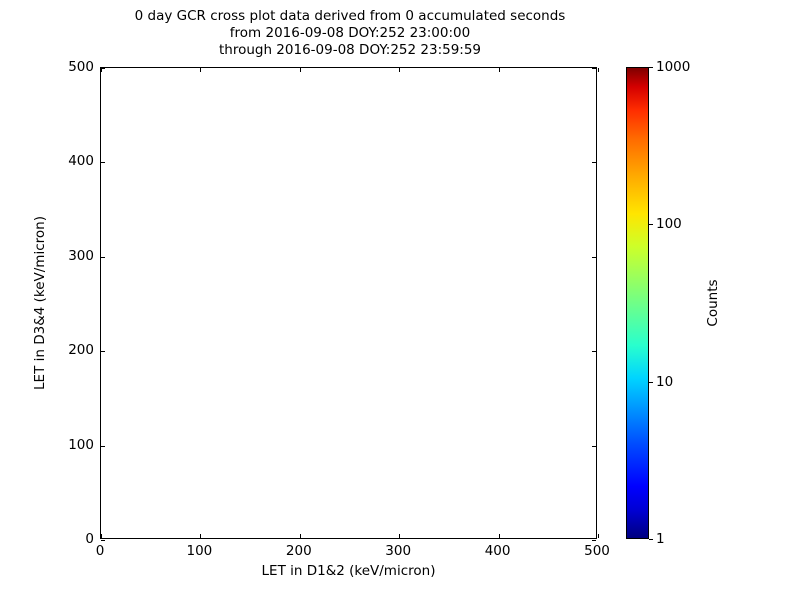  I want to click on y-tick-label: 100, so click(81, 444).